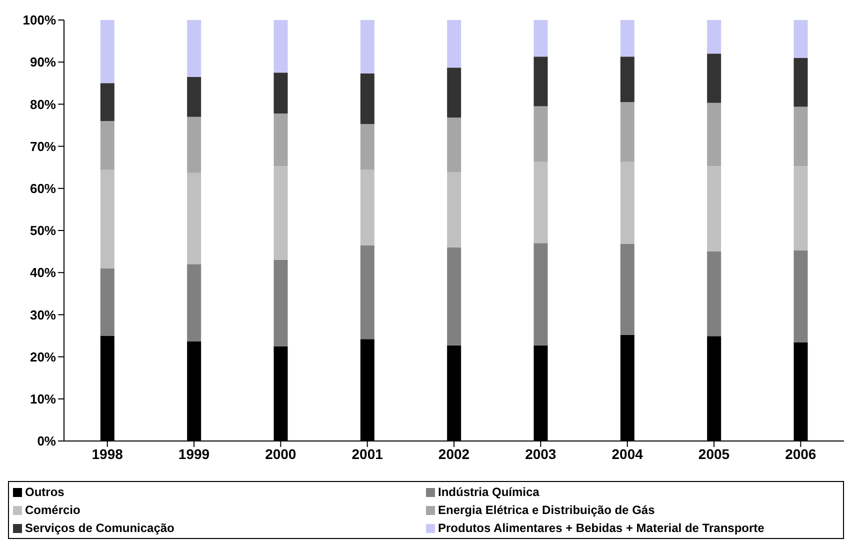 This screenshot has height=547, width=862. What do you see at coordinates (43, 272) in the screenshot?
I see `y-tick-label: 40%` at bounding box center [43, 272].